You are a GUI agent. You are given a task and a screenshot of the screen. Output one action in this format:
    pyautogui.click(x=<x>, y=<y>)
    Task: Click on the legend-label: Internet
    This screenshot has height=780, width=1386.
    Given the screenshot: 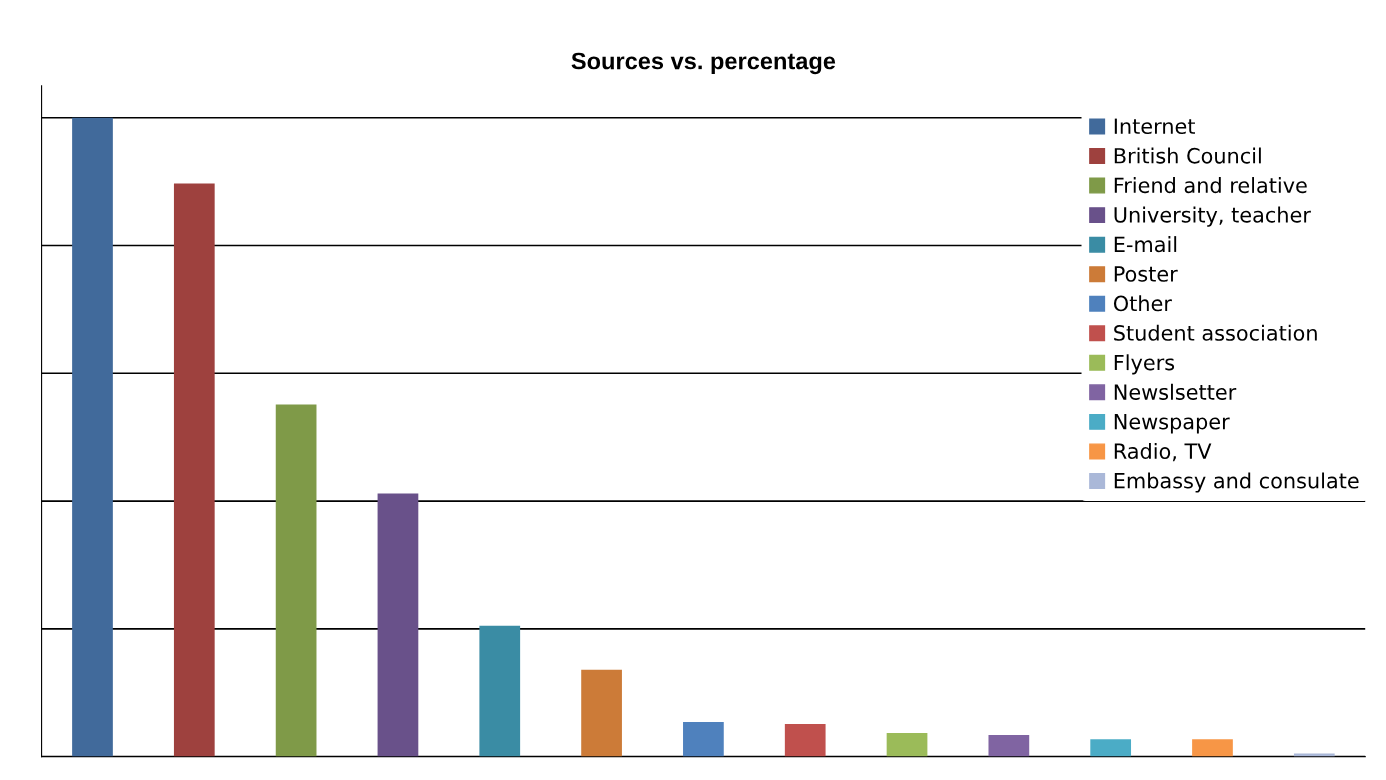 What is the action you would take?
    pyautogui.click(x=1154, y=126)
    